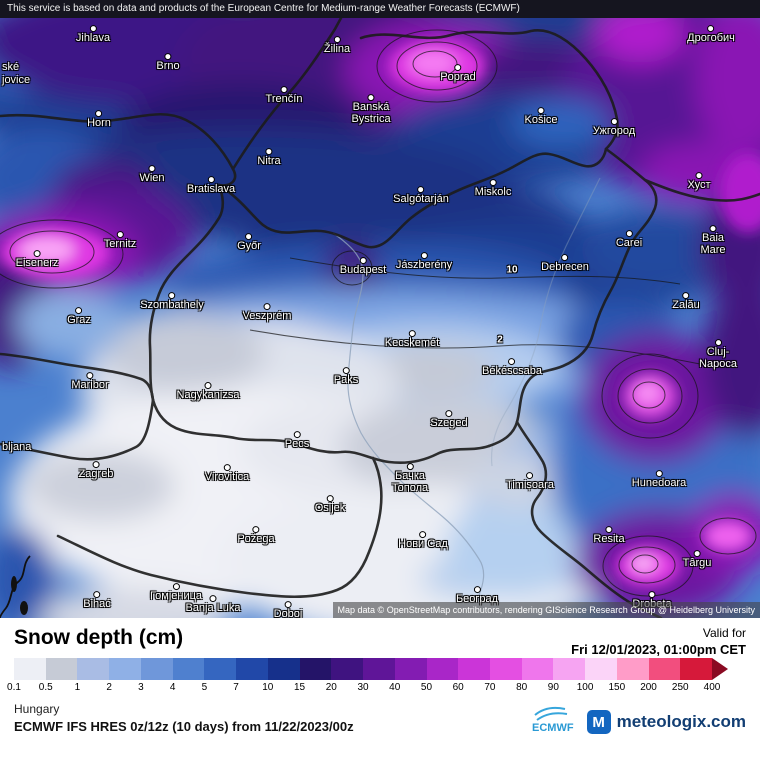 The width and height of the screenshot is (760, 760). I want to click on city-label: Poprad, so click(458, 74).